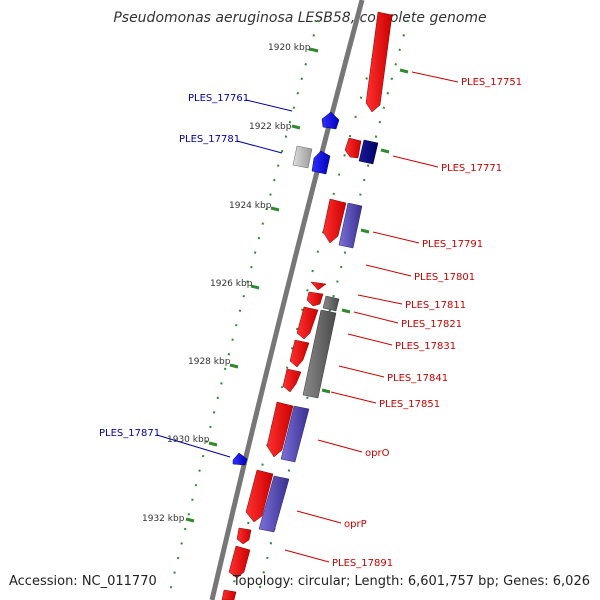 This screenshot has height=600, width=600. What do you see at coordinates (331, 303) in the screenshot?
I see `gene-ples-17811-grey` at bounding box center [331, 303].